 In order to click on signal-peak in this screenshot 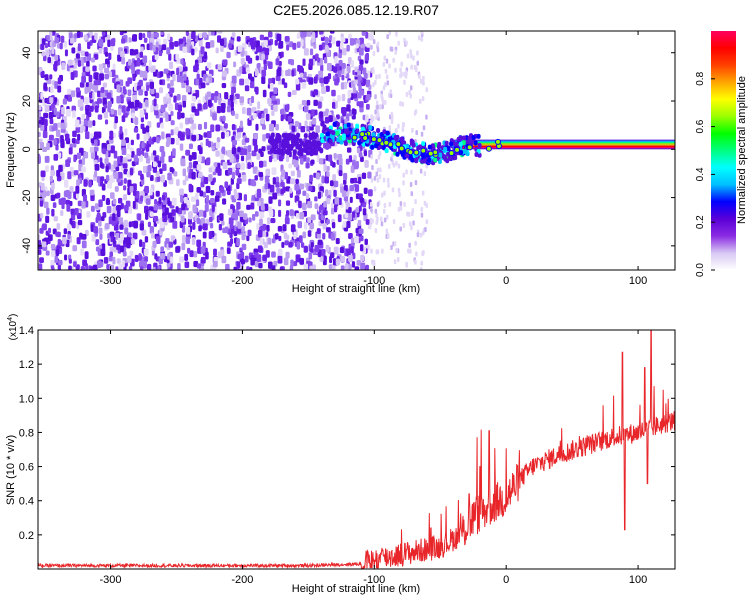, I will do `click(354, 137)`.